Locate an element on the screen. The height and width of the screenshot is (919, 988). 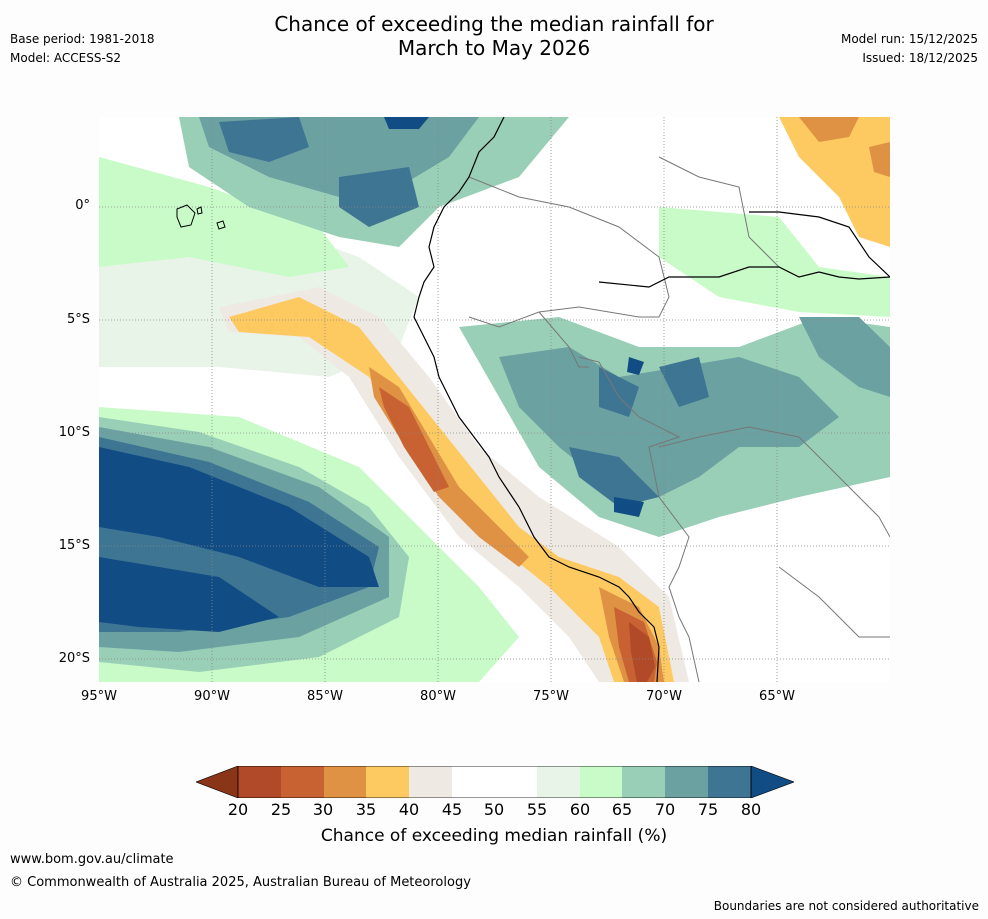
shading-75-80-nw is located at coordinates (319, 172).